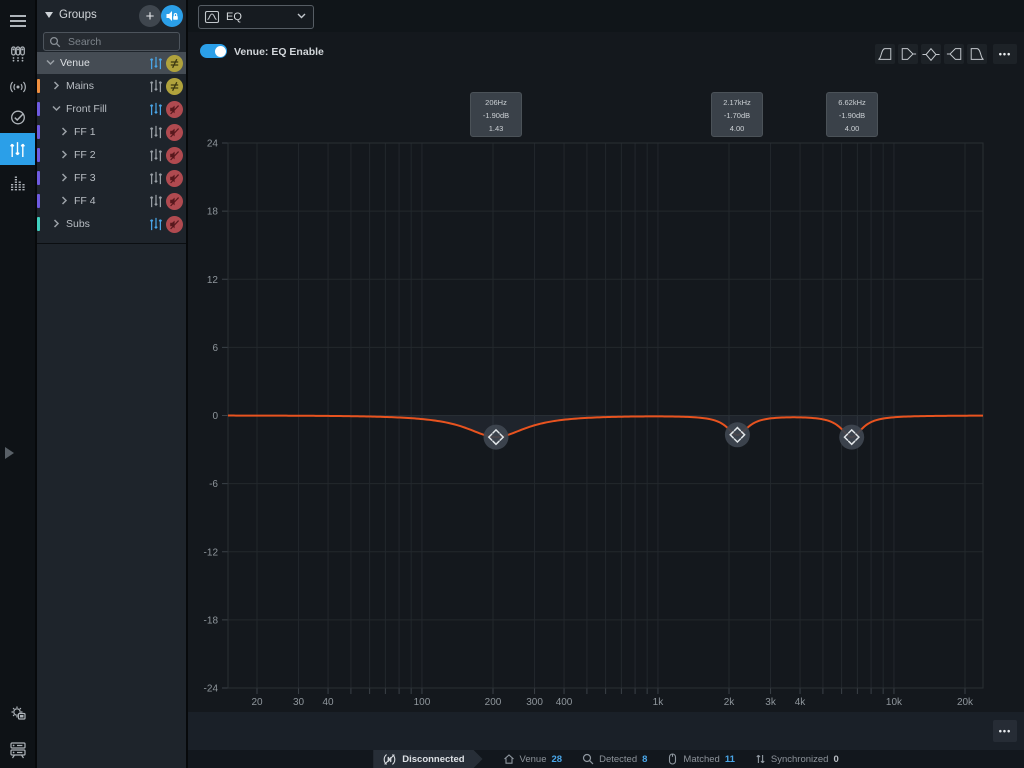 The image size is (1024, 768). I want to click on highshelf-filter-icon, so click(953, 54).